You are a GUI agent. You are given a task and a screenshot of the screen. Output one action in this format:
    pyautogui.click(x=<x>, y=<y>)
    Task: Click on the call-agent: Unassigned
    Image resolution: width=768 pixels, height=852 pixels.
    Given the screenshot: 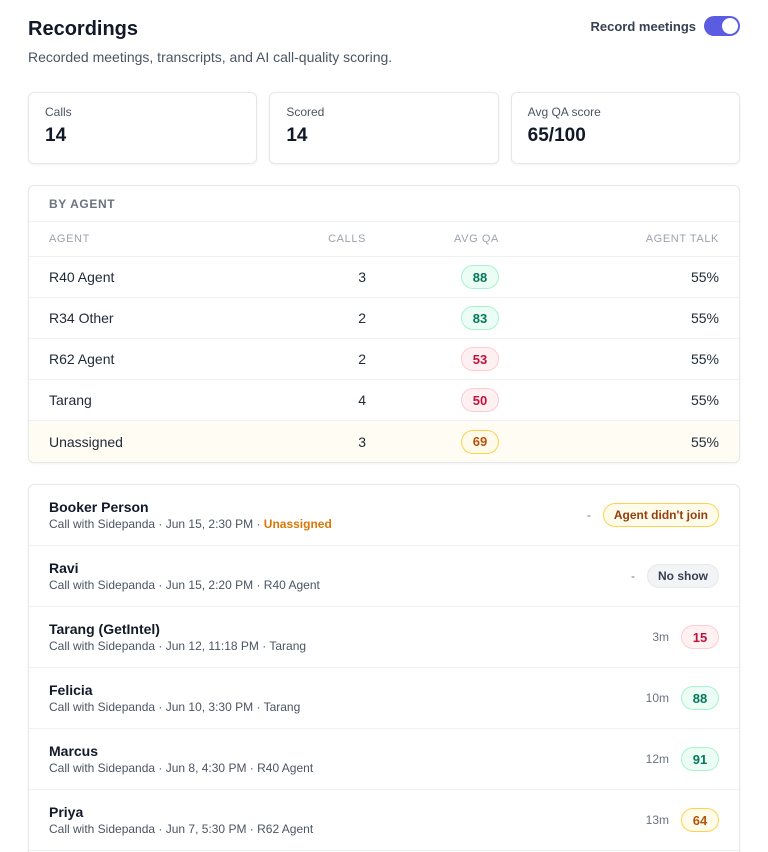 What is the action you would take?
    pyautogui.click(x=297, y=524)
    